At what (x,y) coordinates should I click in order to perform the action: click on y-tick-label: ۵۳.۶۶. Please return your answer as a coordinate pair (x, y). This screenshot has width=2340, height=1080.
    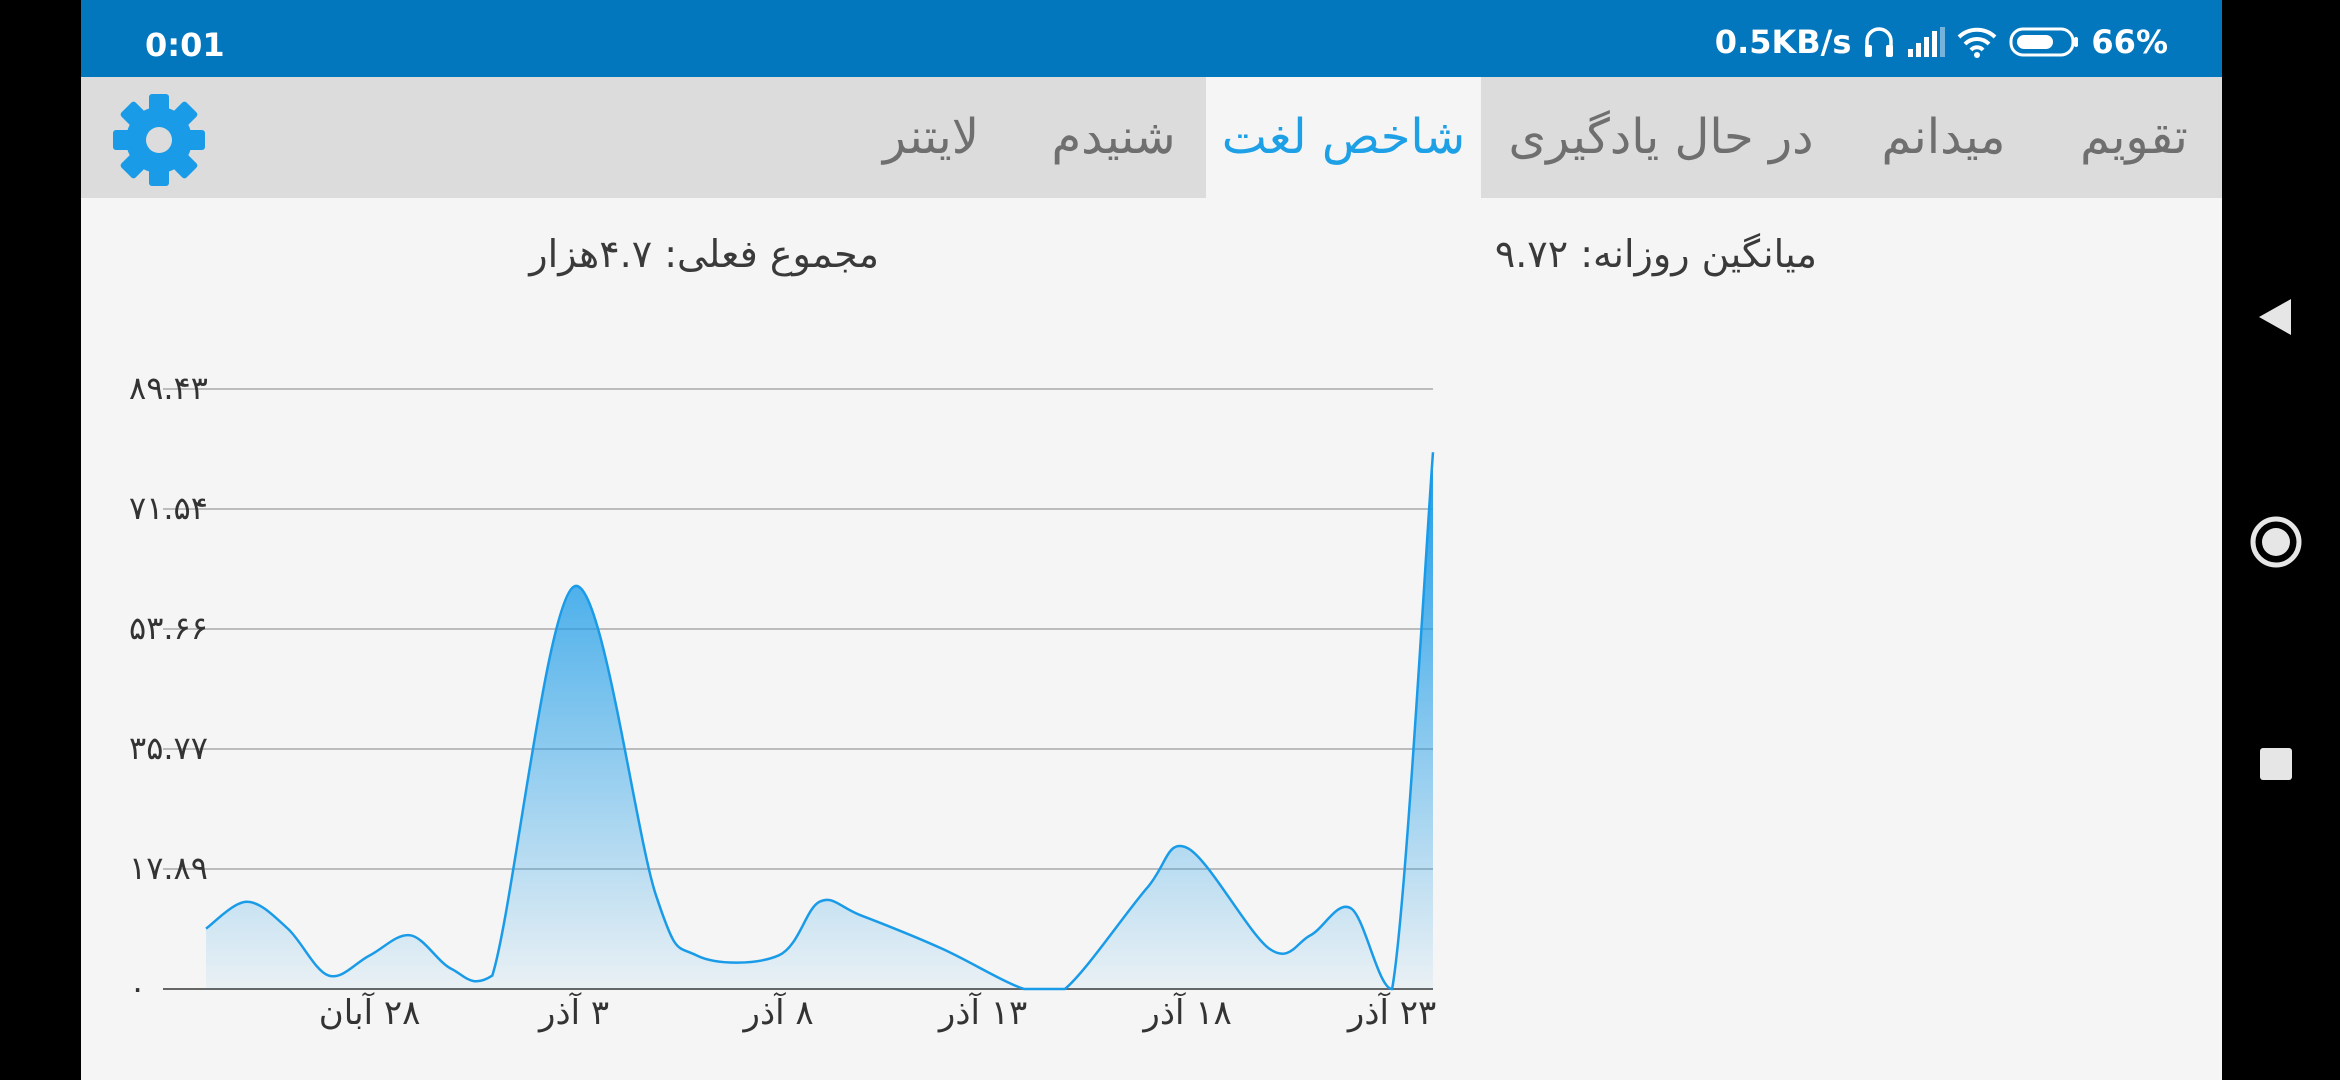
    Looking at the image, I should click on (168, 628).